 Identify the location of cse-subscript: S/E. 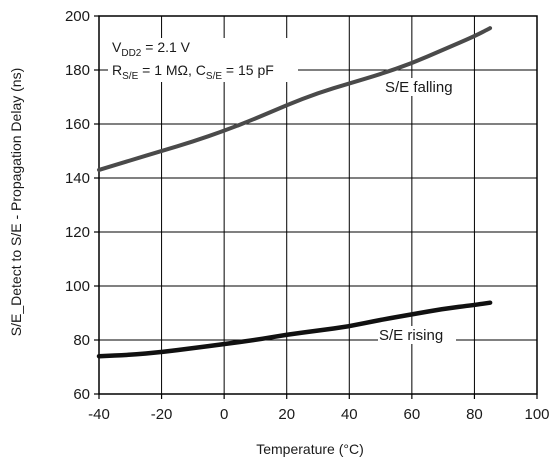
(214, 76).